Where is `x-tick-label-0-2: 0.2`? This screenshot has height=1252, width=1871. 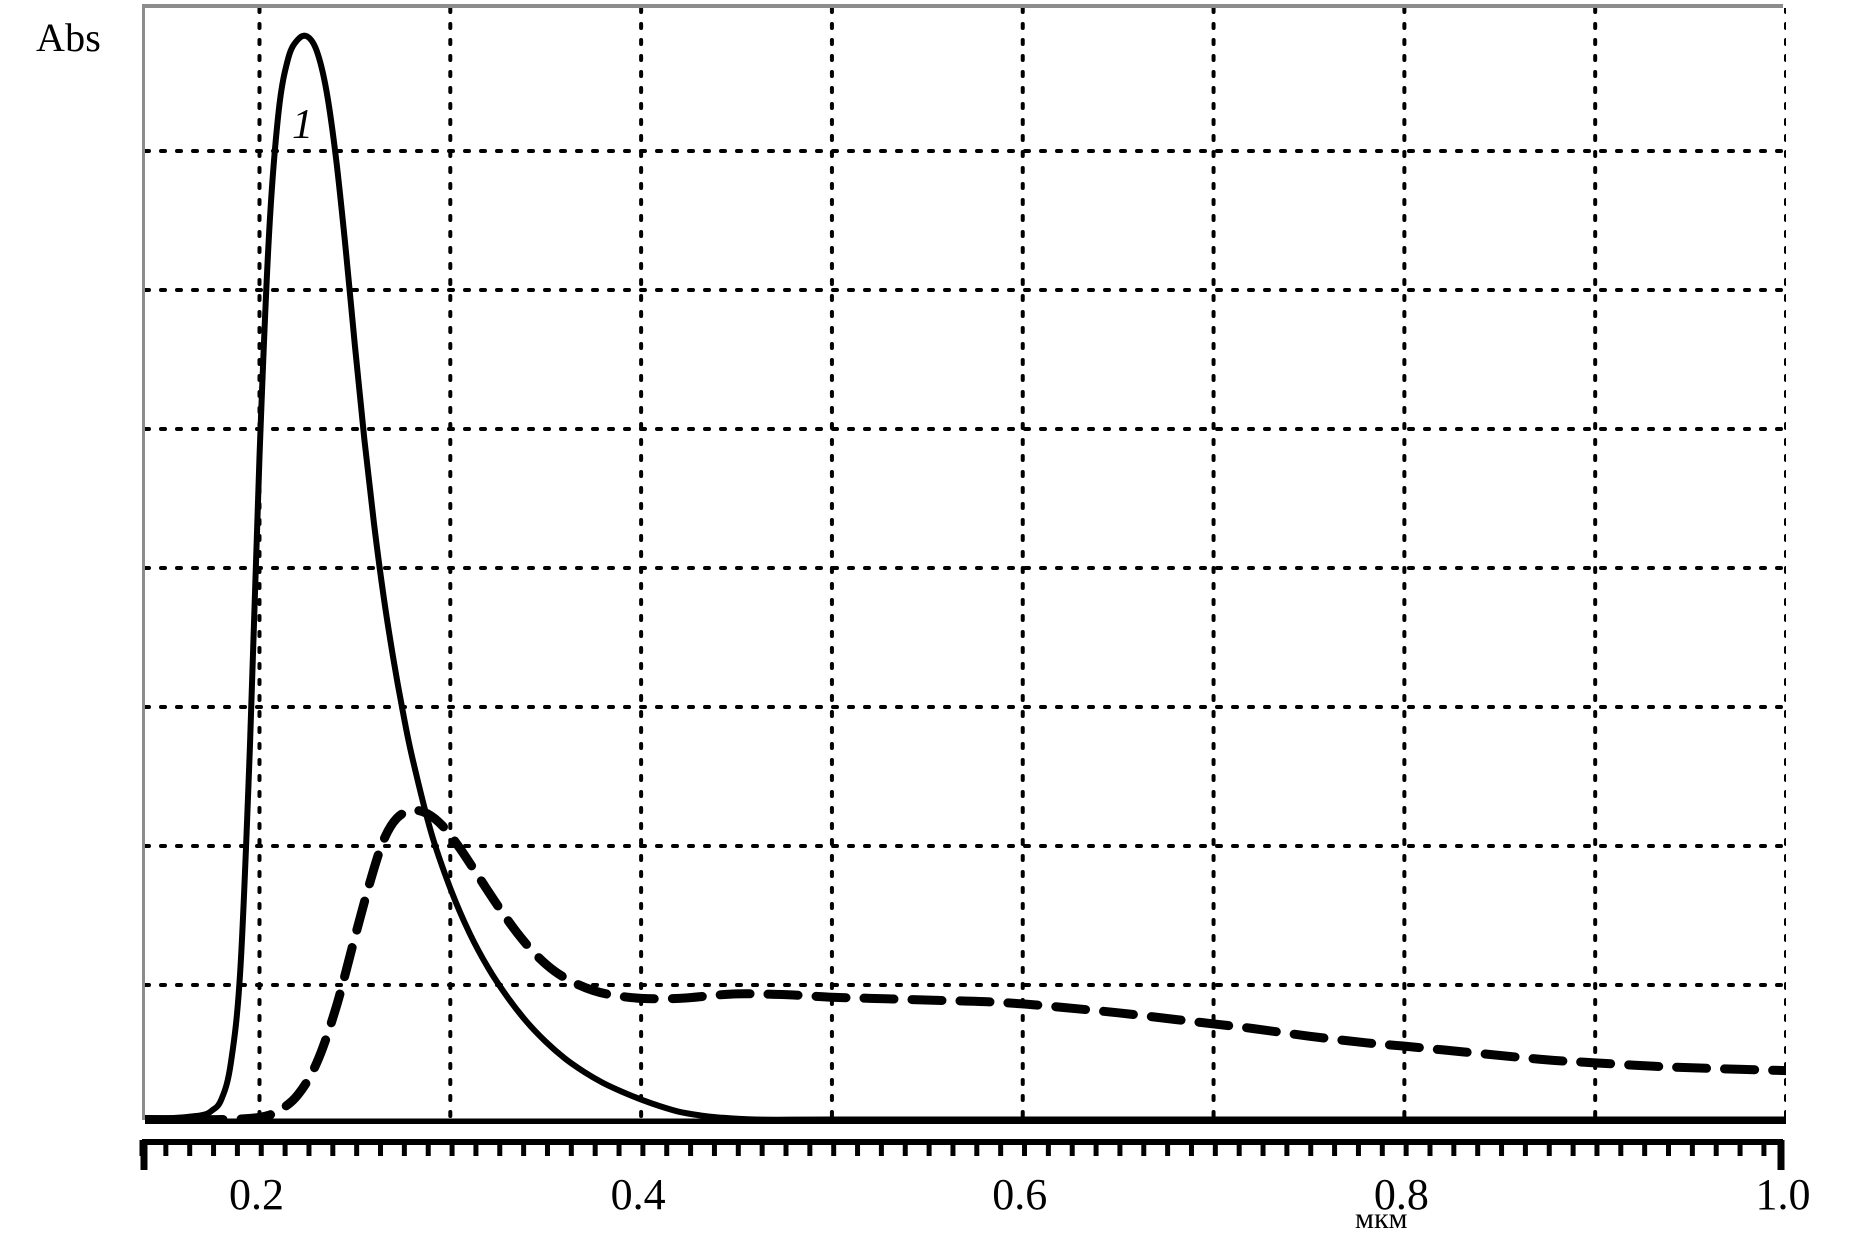
x-tick-label-0-2: 0.2 is located at coordinates (256, 1194).